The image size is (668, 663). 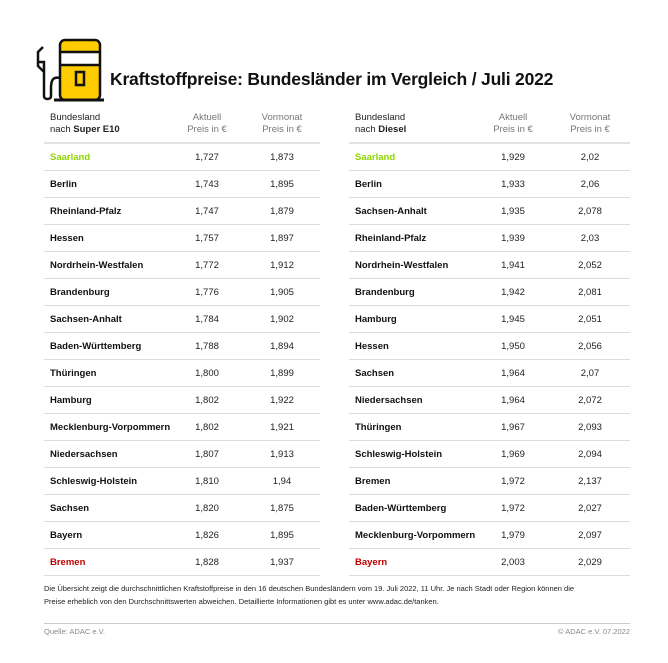 What do you see at coordinates (513, 427) in the screenshot?
I see `current-price: 1,967` at bounding box center [513, 427].